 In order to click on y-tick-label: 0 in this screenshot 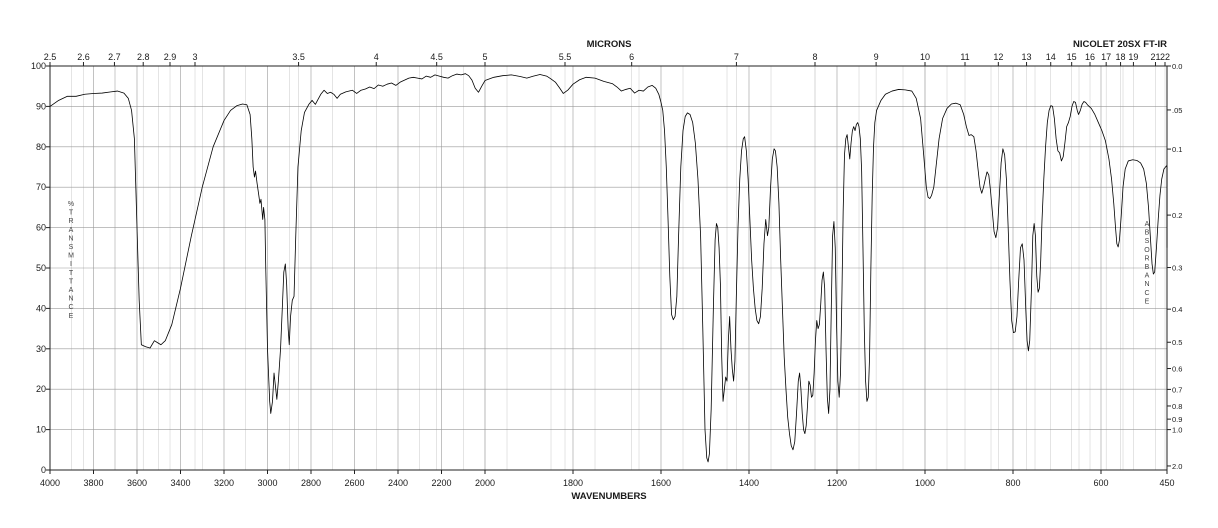, I will do `click(43, 470)`.